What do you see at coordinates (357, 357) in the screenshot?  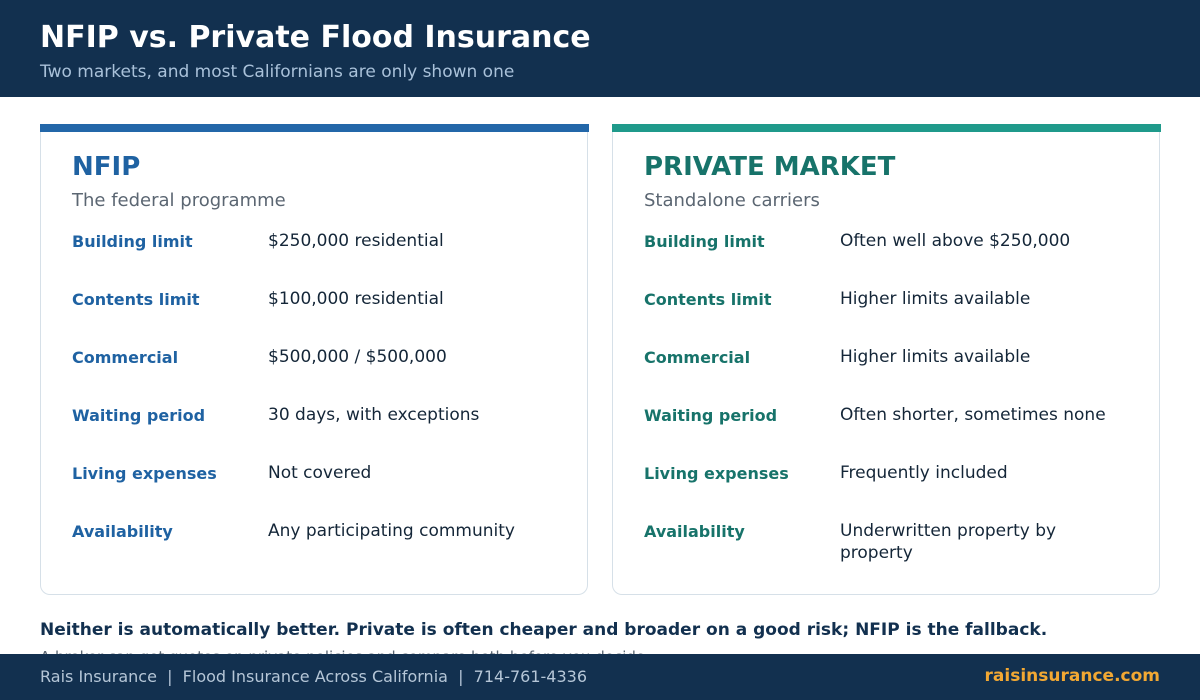 I see `row-value: $500,000 / $500,000` at bounding box center [357, 357].